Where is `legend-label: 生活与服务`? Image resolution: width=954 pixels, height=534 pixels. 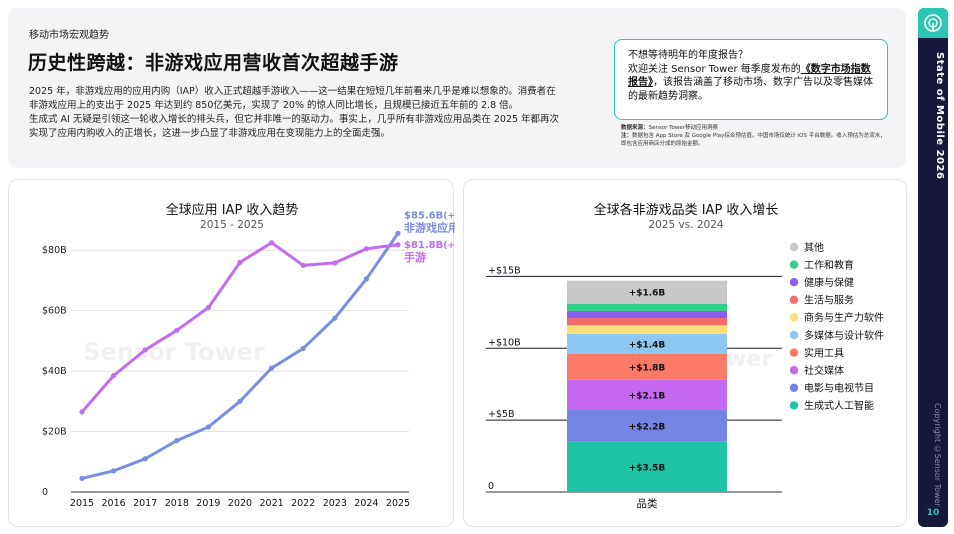 legend-label: 生活与服务 is located at coordinates (829, 300).